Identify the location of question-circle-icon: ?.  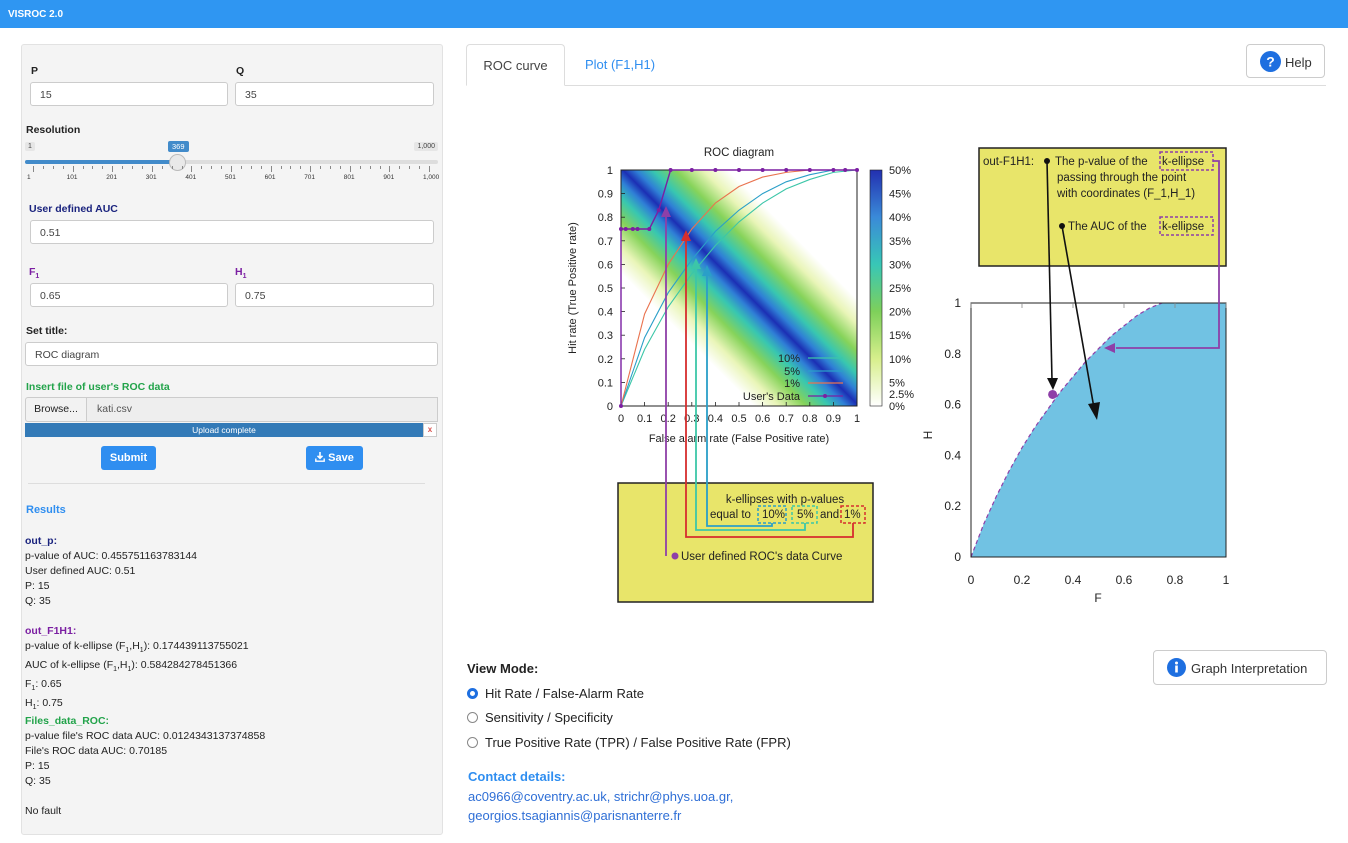
(1270, 61).